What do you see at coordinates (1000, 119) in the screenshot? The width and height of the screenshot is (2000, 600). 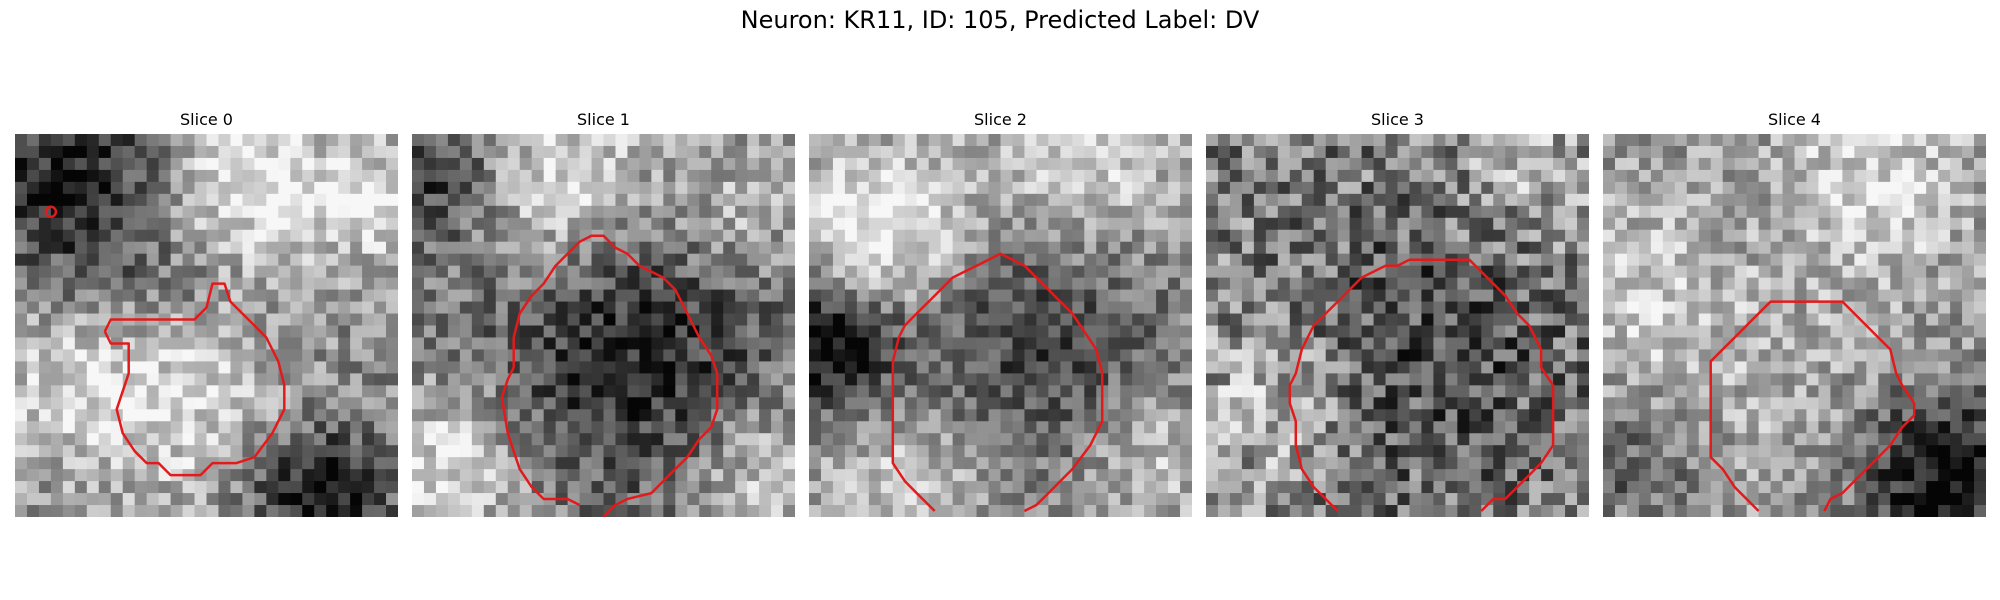 I see `slice-title-2: Slice 2` at bounding box center [1000, 119].